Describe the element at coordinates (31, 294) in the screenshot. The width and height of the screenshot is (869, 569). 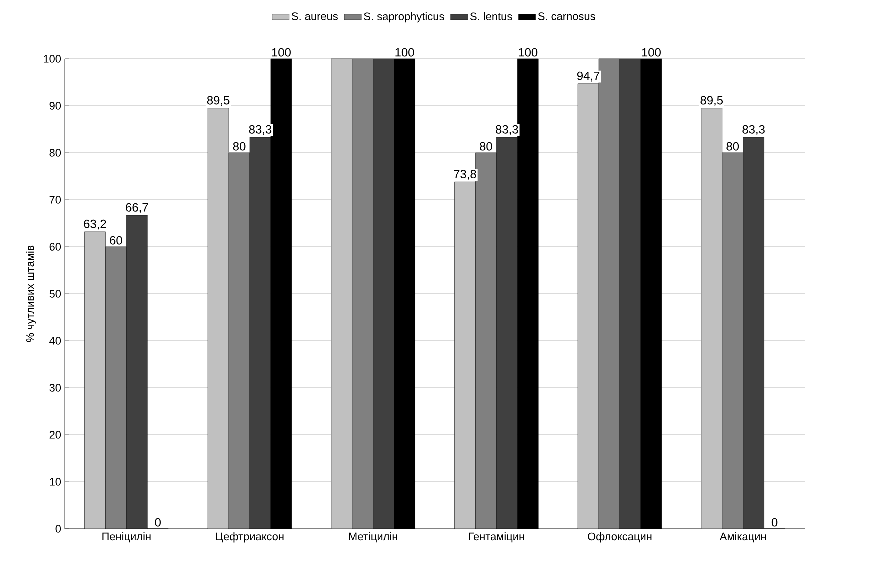
I see `y-axis-title: % чутливих штамів` at that location.